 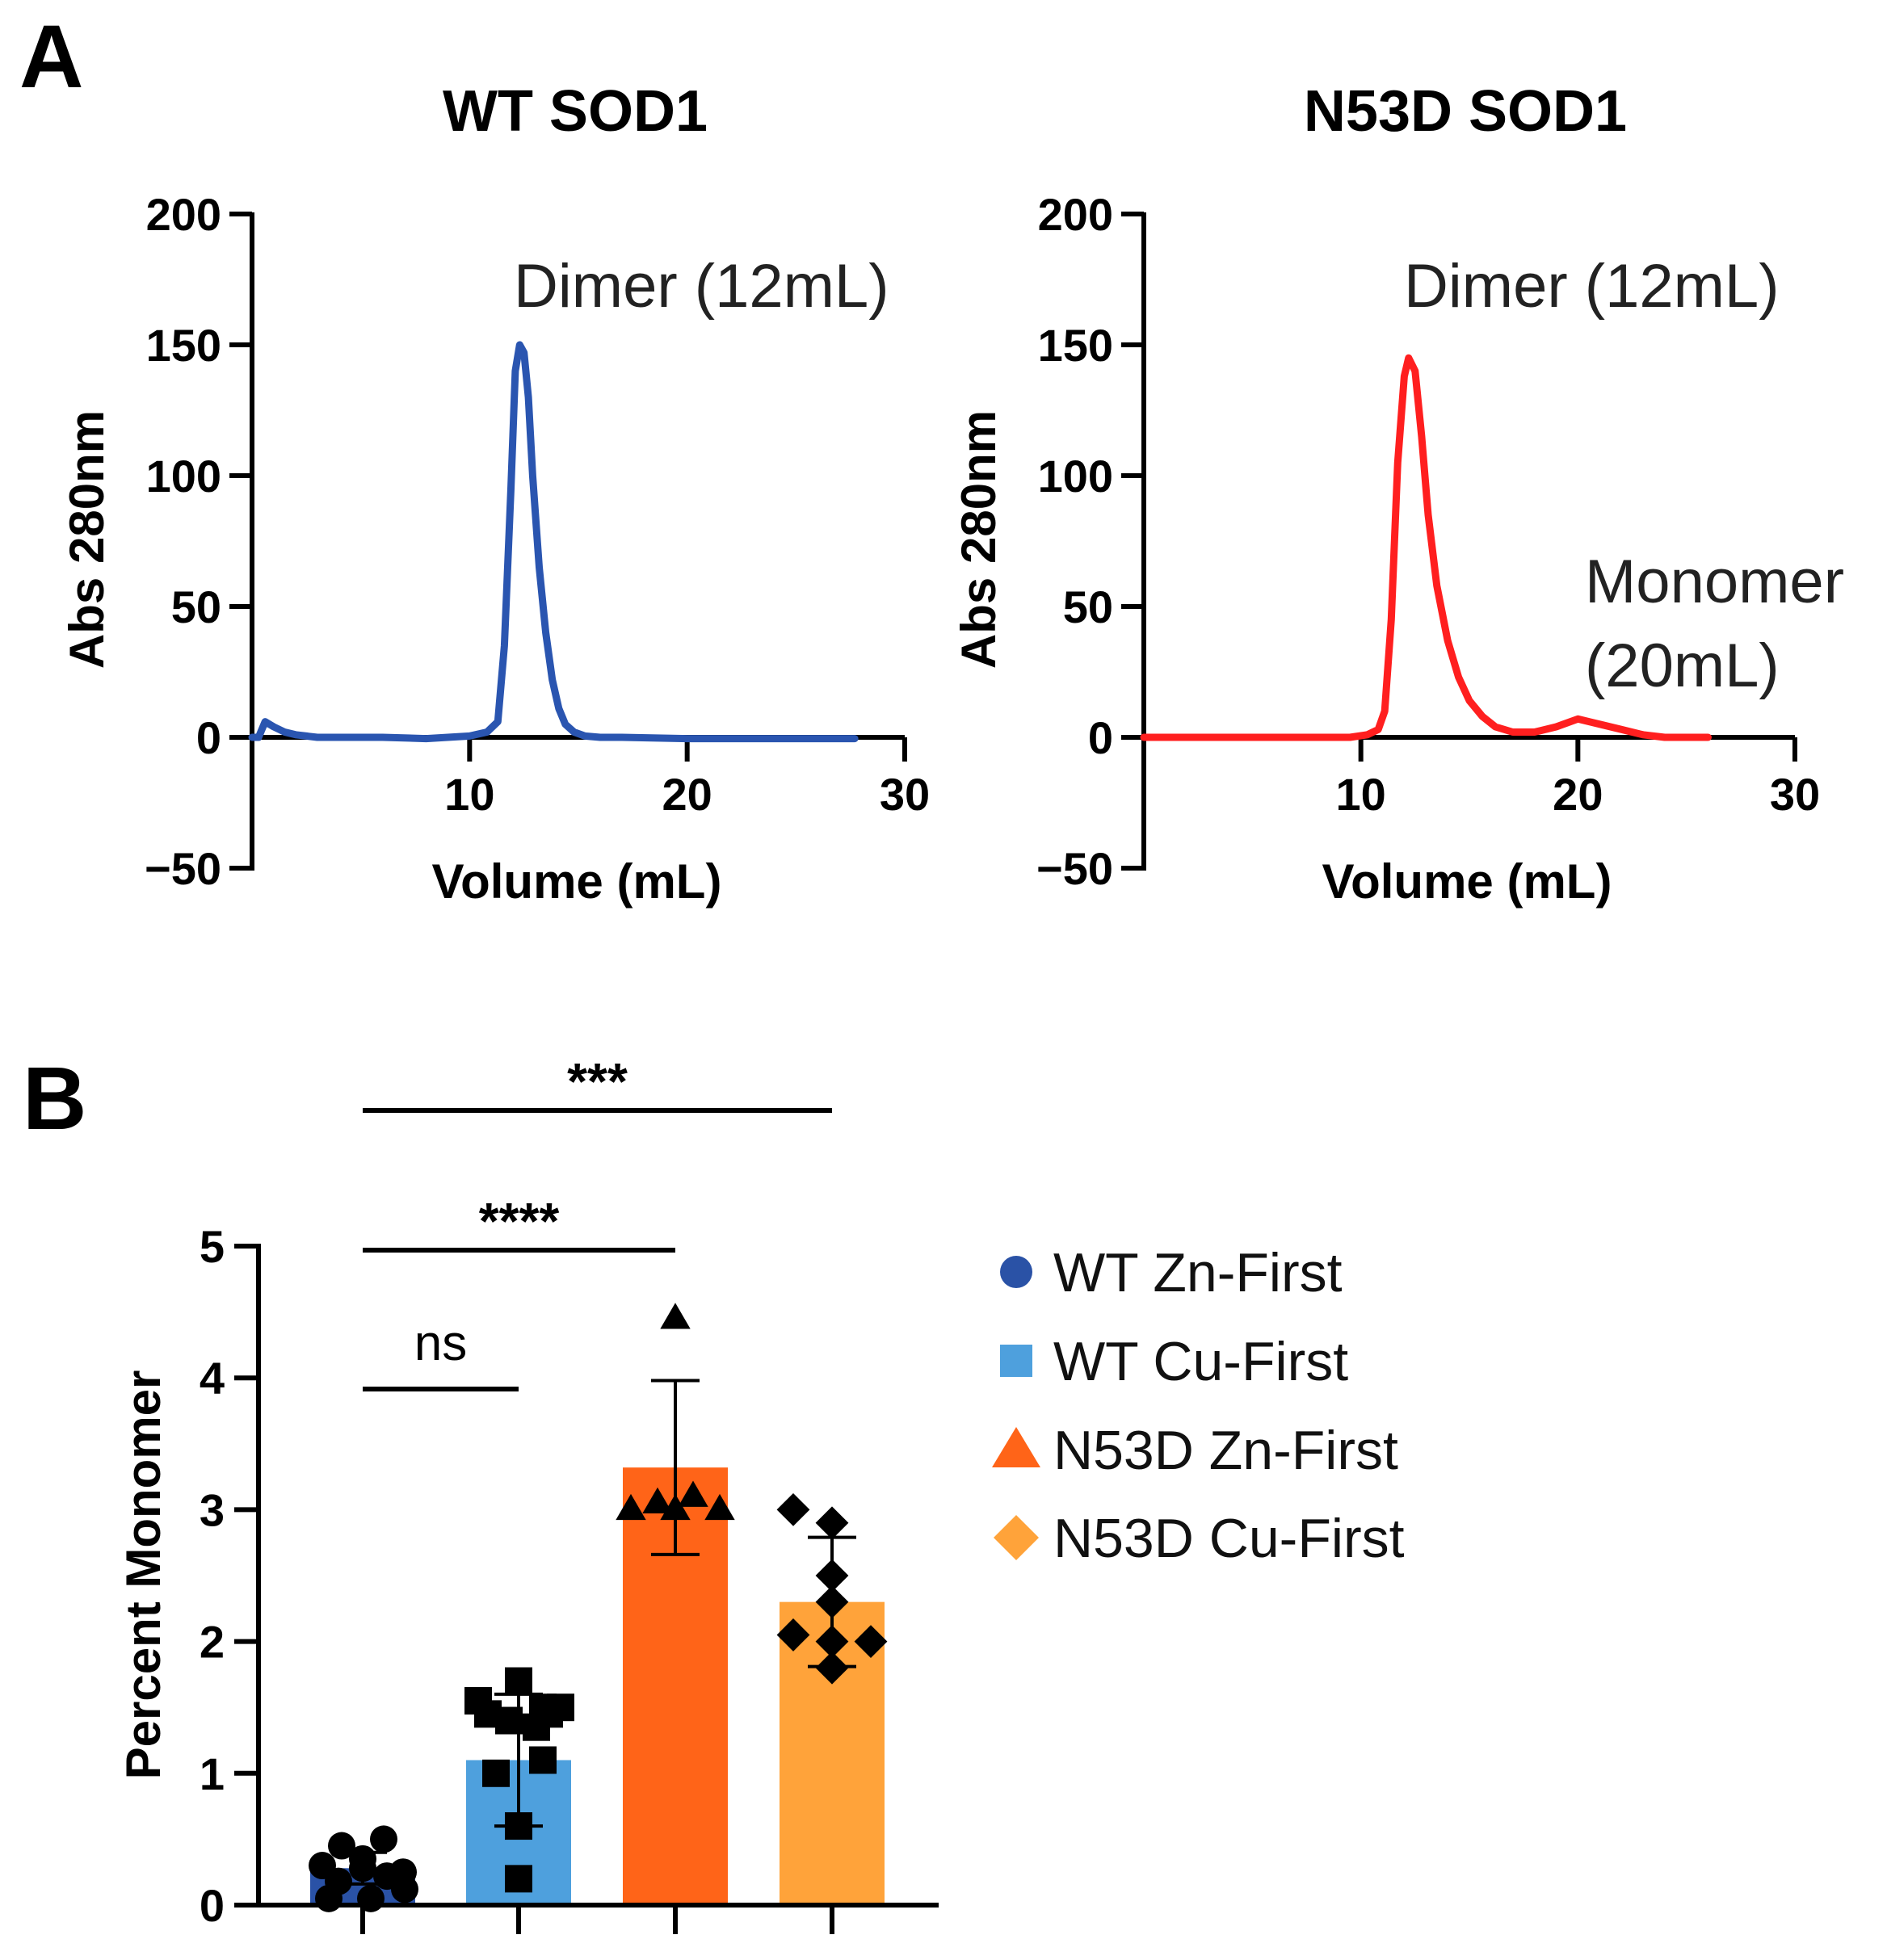 What do you see at coordinates (183, 214) in the screenshot?
I see `chart1-y-tick-label: 200` at bounding box center [183, 214].